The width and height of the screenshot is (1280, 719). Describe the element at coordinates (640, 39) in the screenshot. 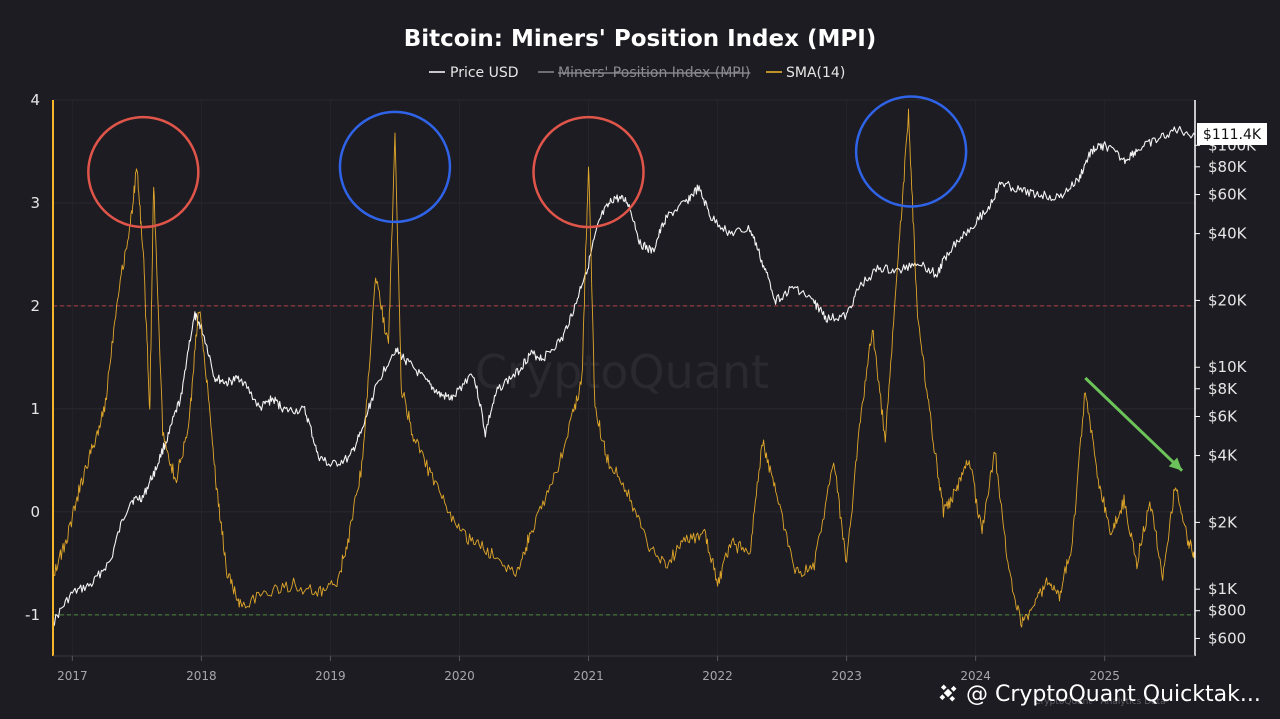

I see `chart-title: Bitcoin: Miners' Position Index (MPI)` at that location.